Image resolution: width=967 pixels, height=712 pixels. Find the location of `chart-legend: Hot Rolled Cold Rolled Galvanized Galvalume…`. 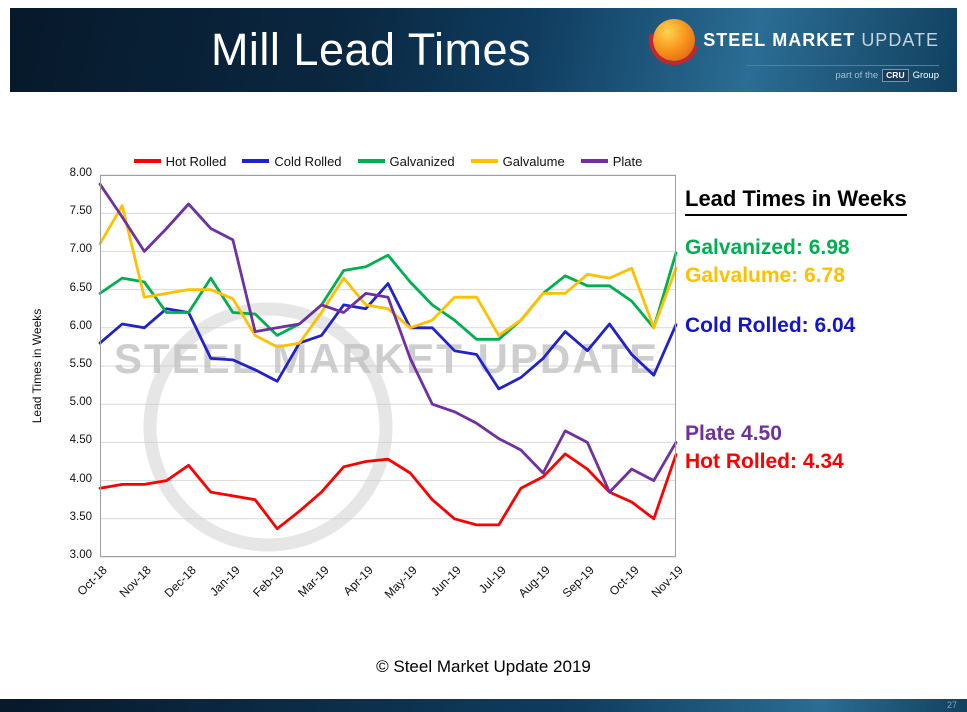

chart-legend: Hot Rolled Cold Rolled Galvanized Galvalume… is located at coordinates (388, 161).